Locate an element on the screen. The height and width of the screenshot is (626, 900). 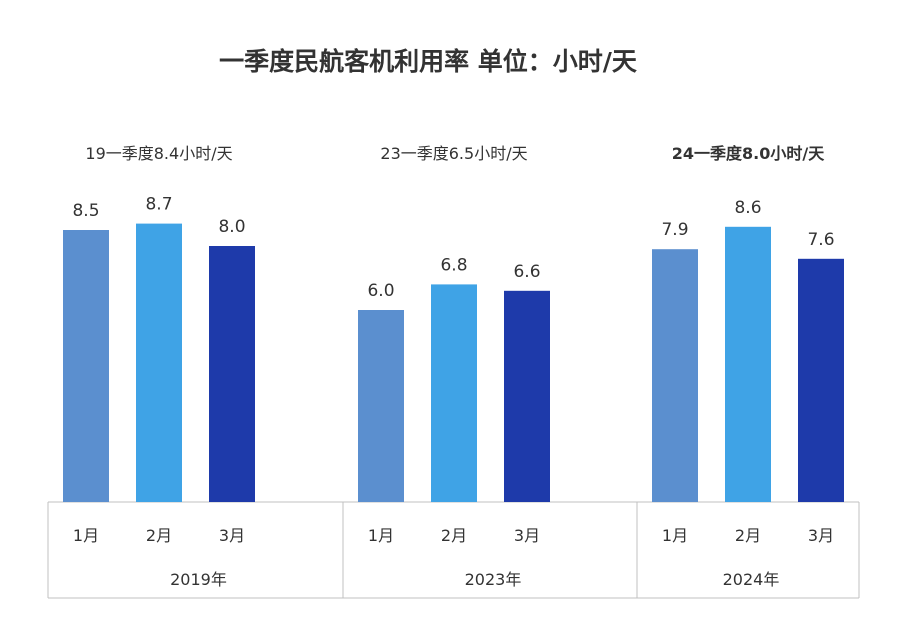
bar-value-label: 6.8 is located at coordinates (453, 265).